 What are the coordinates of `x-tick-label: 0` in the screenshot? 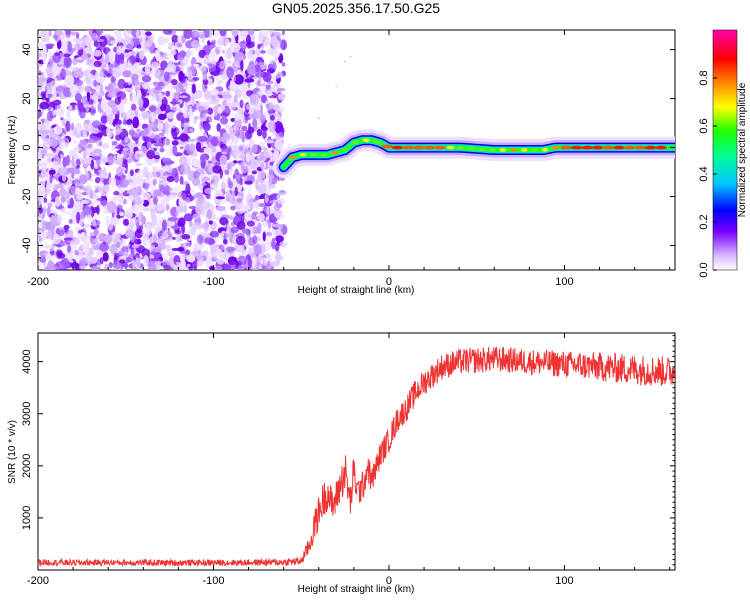 It's located at (389, 581).